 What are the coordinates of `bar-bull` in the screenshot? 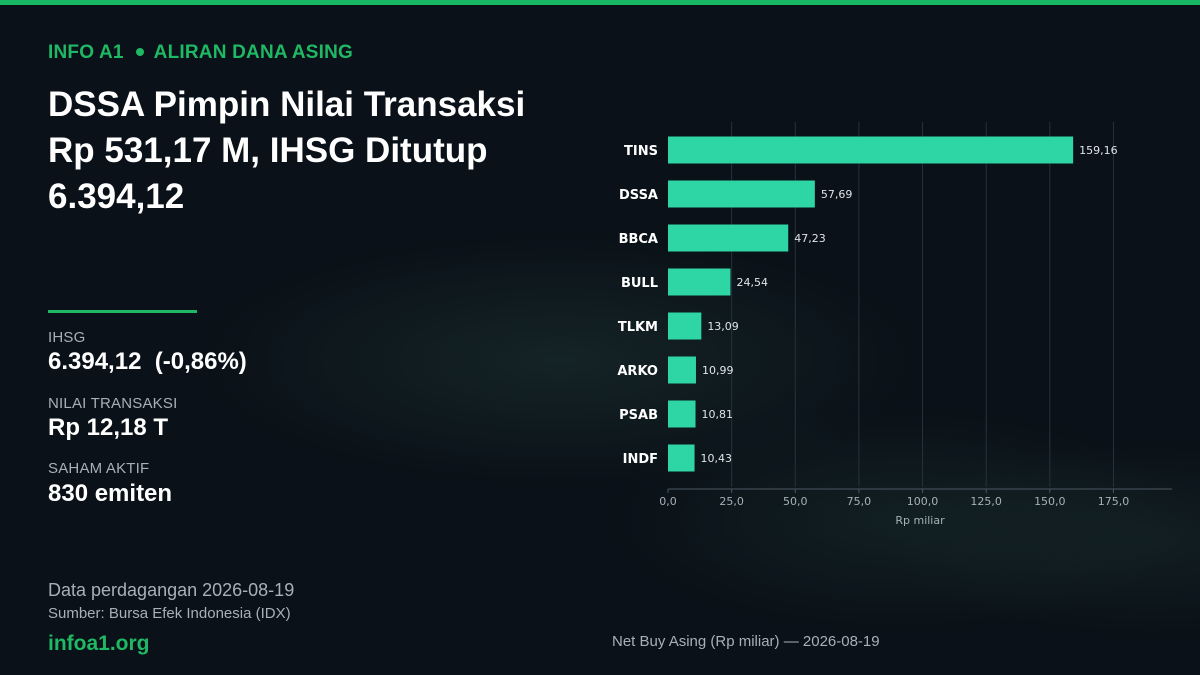 It's located at (699, 282).